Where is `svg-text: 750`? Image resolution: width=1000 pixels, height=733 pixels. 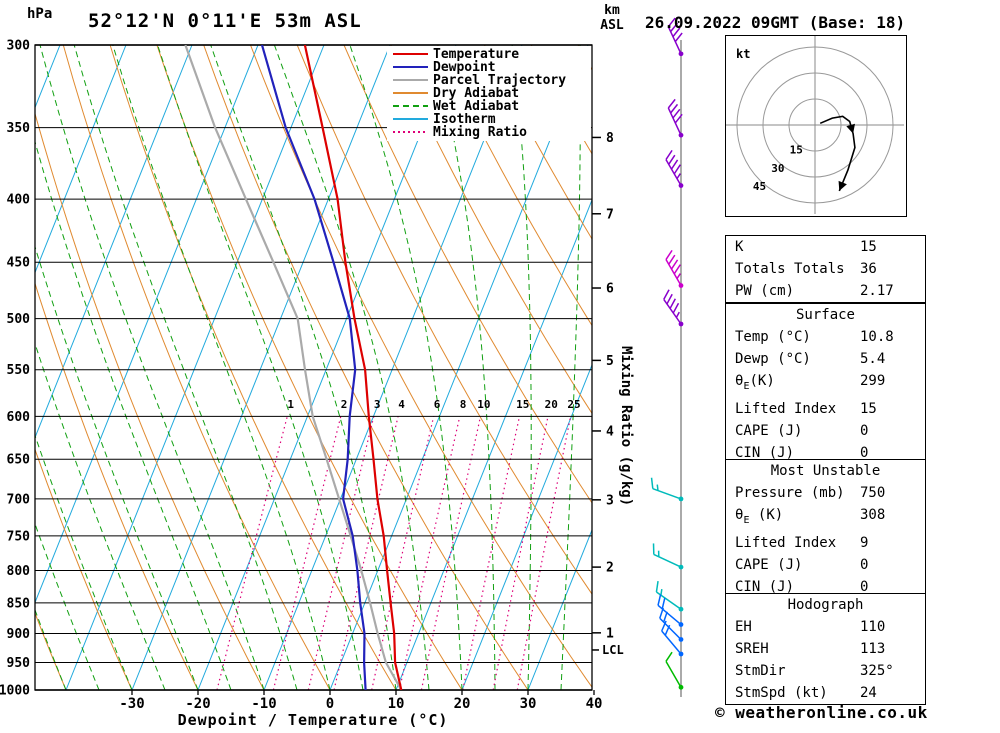 svg-text: 750 is located at coordinates (19, 536).